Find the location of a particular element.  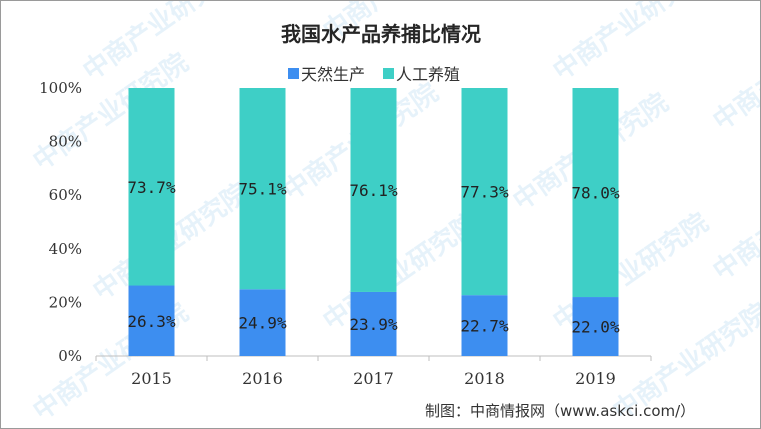

data-label: 26.3% is located at coordinates (151, 321).